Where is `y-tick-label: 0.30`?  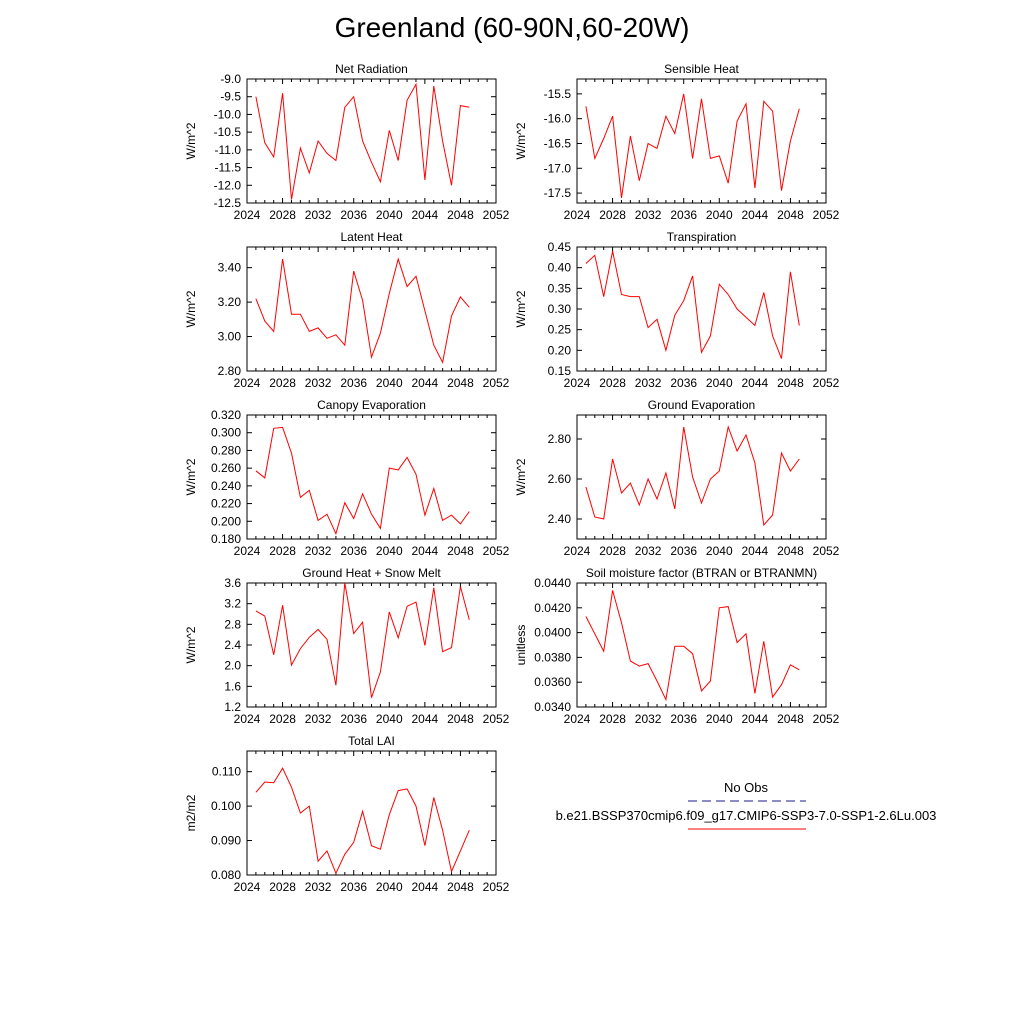 y-tick-label: 0.30 is located at coordinates (560, 309).